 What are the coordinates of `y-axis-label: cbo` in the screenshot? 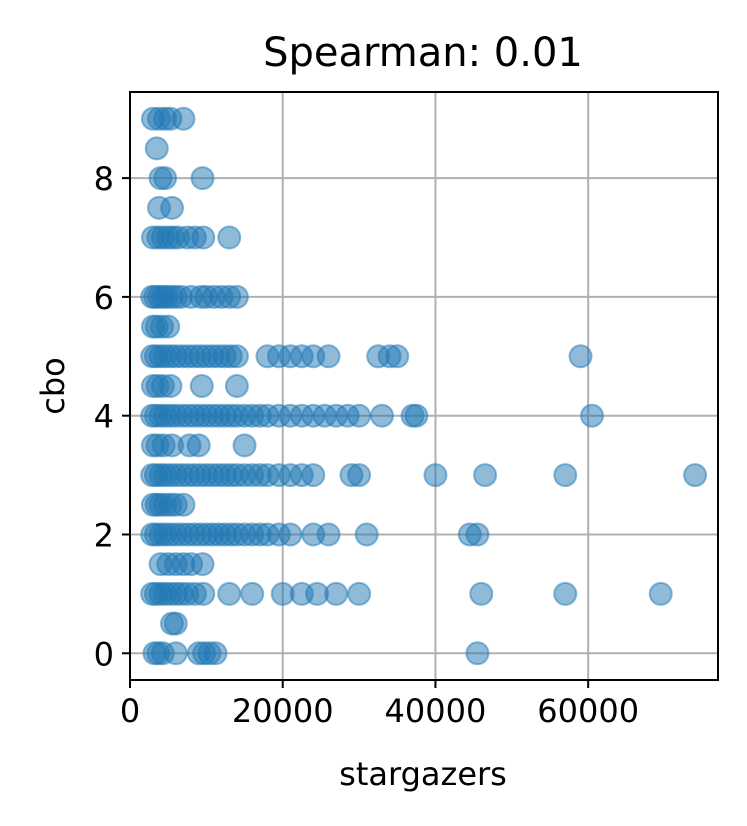 It's located at (53, 385).